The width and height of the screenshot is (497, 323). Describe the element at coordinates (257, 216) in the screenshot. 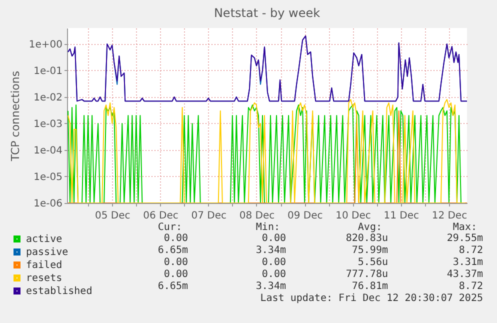

I see `x-tick-label: 08 Dec` at that location.